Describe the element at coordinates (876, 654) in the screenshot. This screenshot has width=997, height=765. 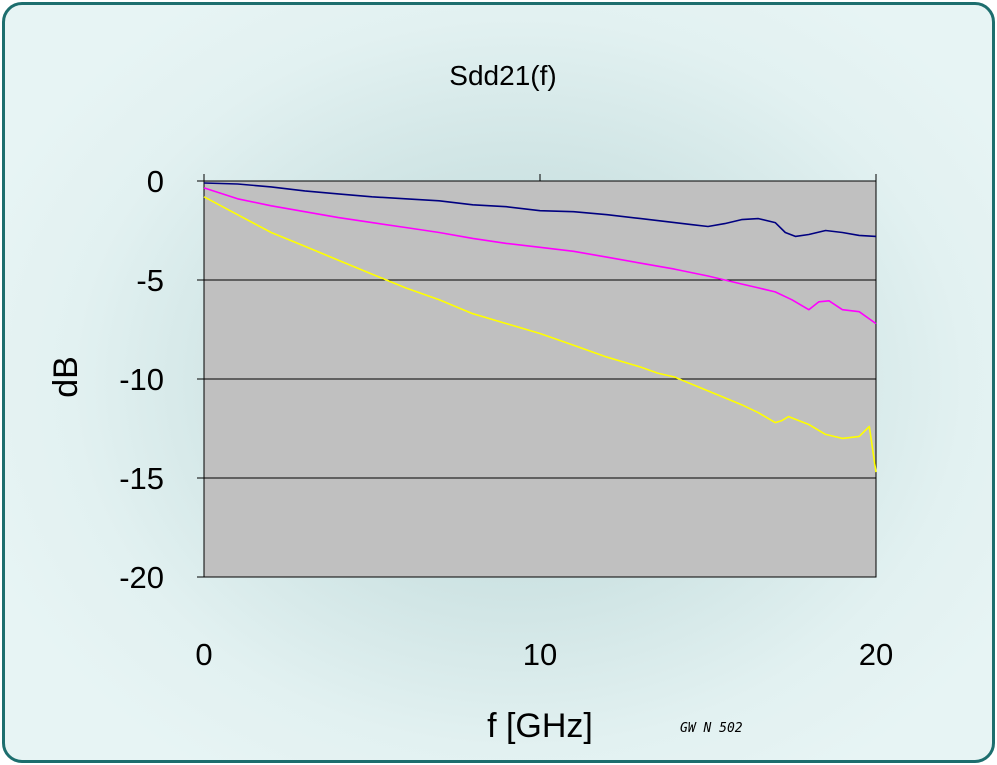
I see `x-tick-label: 20` at that location.